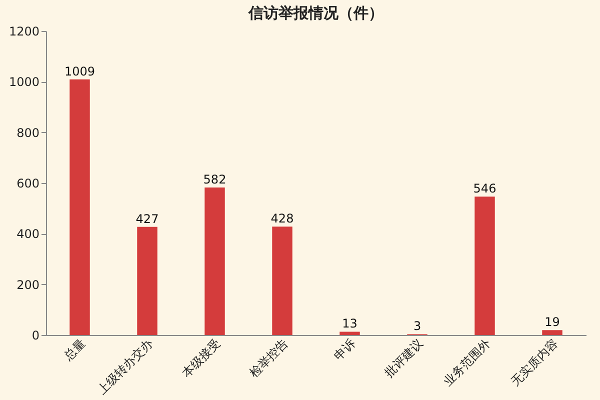 The height and width of the screenshot is (400, 600). Describe the element at coordinates (316, 13) in the screenshot. I see `chart-title: 信访举报情况（件）` at that location.